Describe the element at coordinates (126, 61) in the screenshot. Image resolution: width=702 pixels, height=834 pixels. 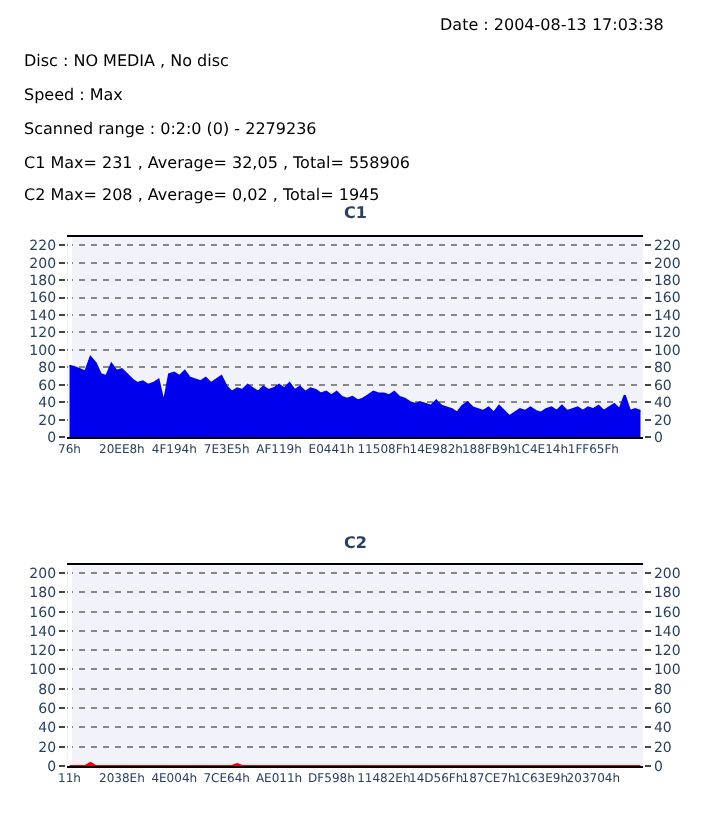
I see `text: Disc : NO MEDIA , No disc` at that location.